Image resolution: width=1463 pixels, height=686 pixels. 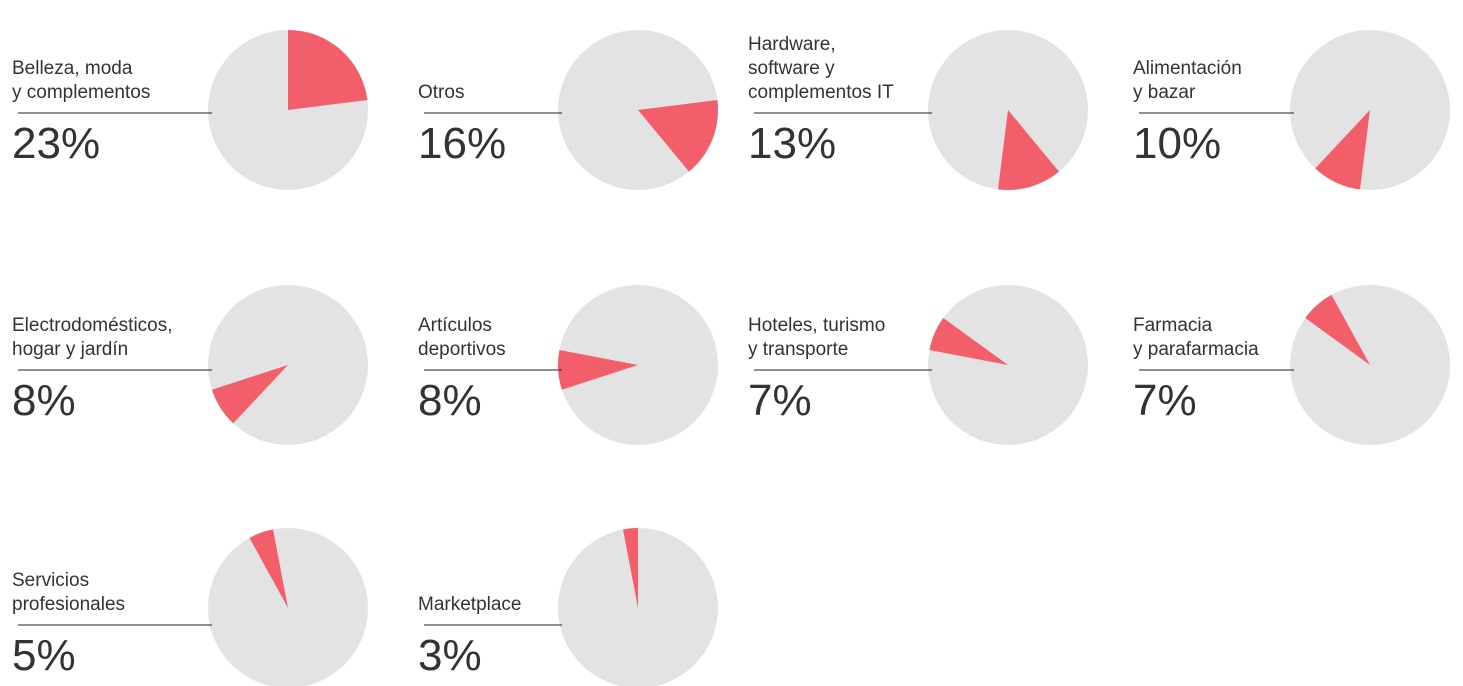 I want to click on category-label: Otros, so click(x=441, y=92).